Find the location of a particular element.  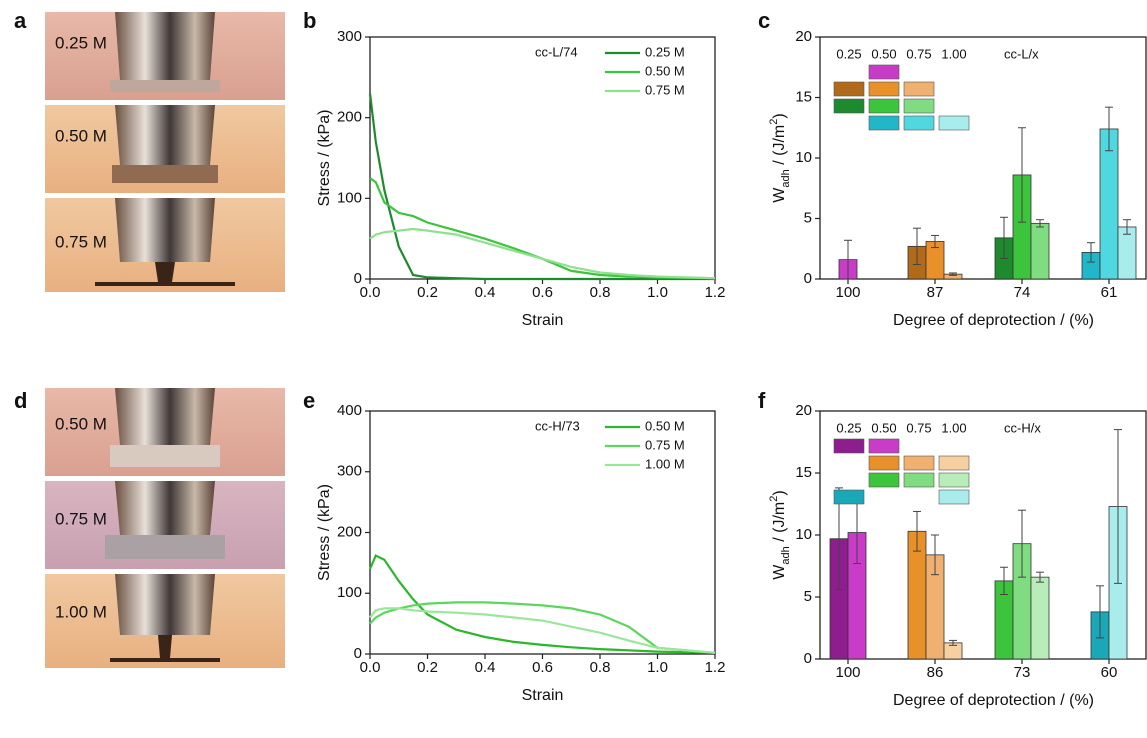

y-tick-label: 300 is located at coordinates (349, 471).